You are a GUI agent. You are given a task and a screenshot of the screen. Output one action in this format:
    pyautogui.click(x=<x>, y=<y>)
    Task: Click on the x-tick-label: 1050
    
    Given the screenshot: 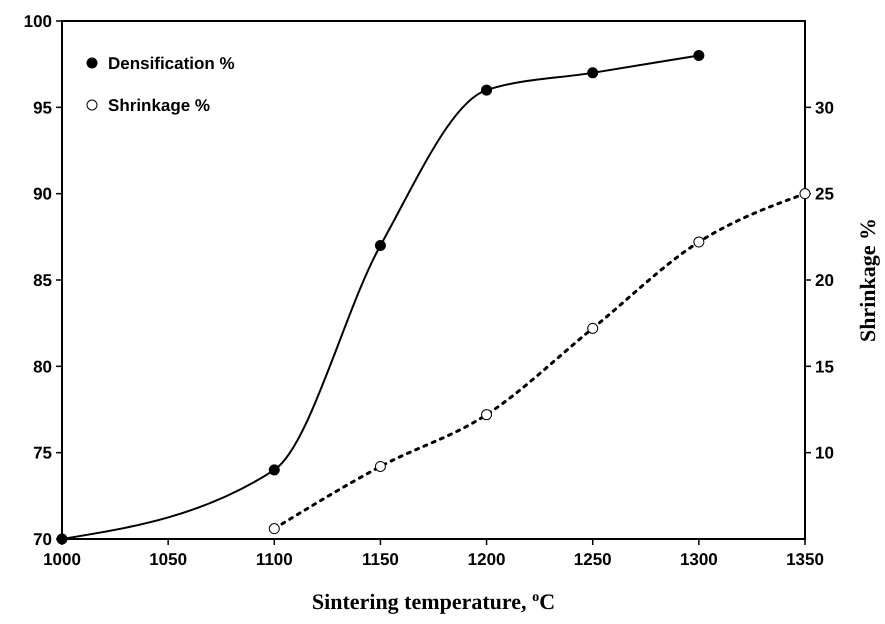 What is the action you would take?
    pyautogui.click(x=168, y=559)
    